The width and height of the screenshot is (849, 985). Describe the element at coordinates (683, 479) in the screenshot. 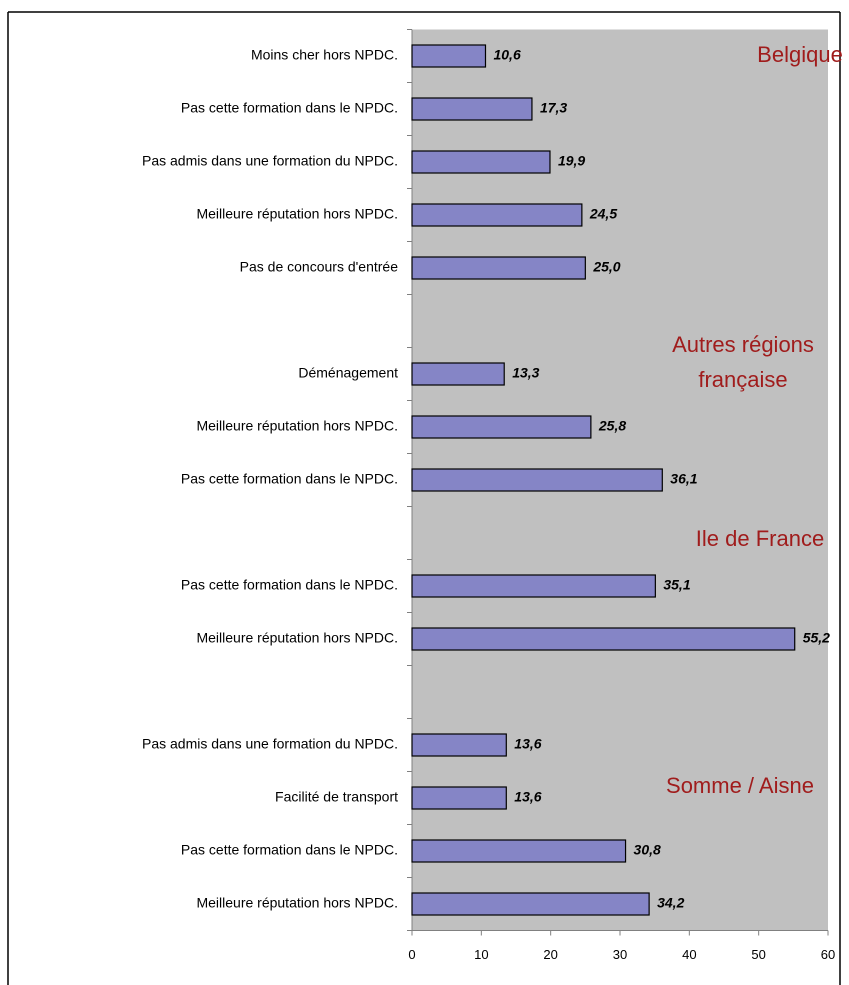

I see `data-label: 36,1` at that location.